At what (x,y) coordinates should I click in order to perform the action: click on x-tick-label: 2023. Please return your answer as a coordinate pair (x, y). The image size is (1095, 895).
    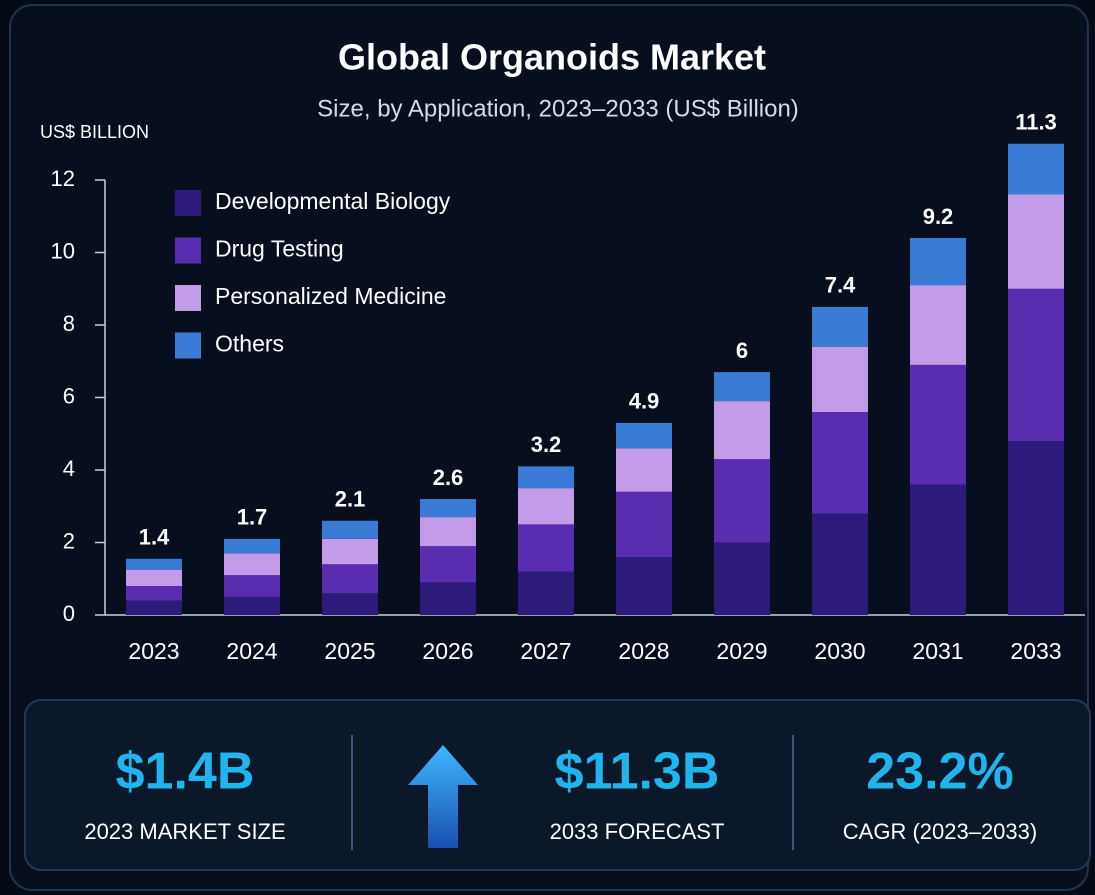
    Looking at the image, I should click on (153, 651).